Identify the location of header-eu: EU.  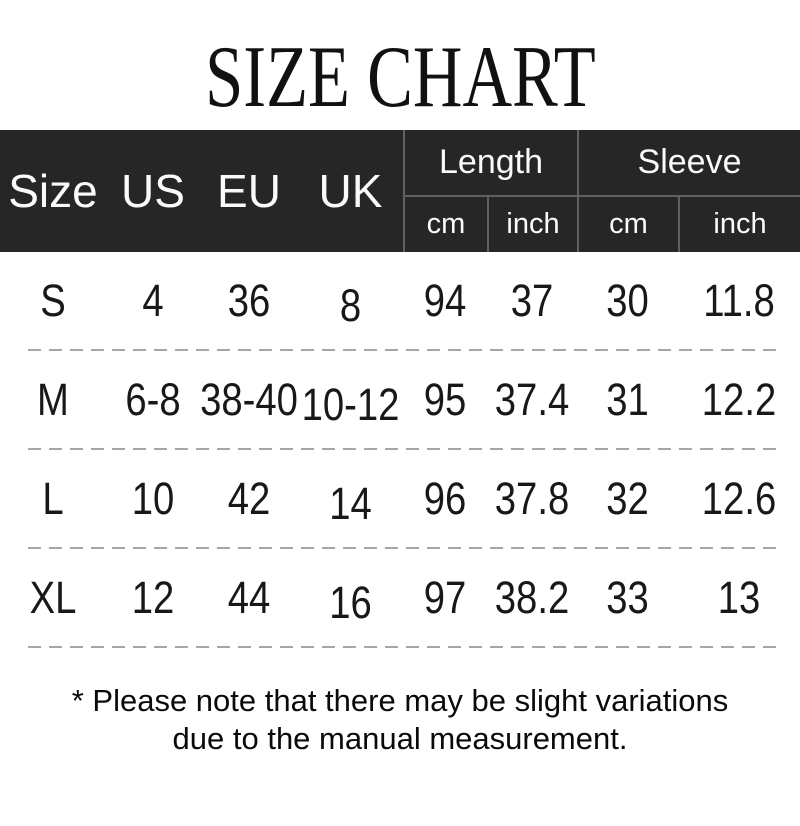
(249, 191).